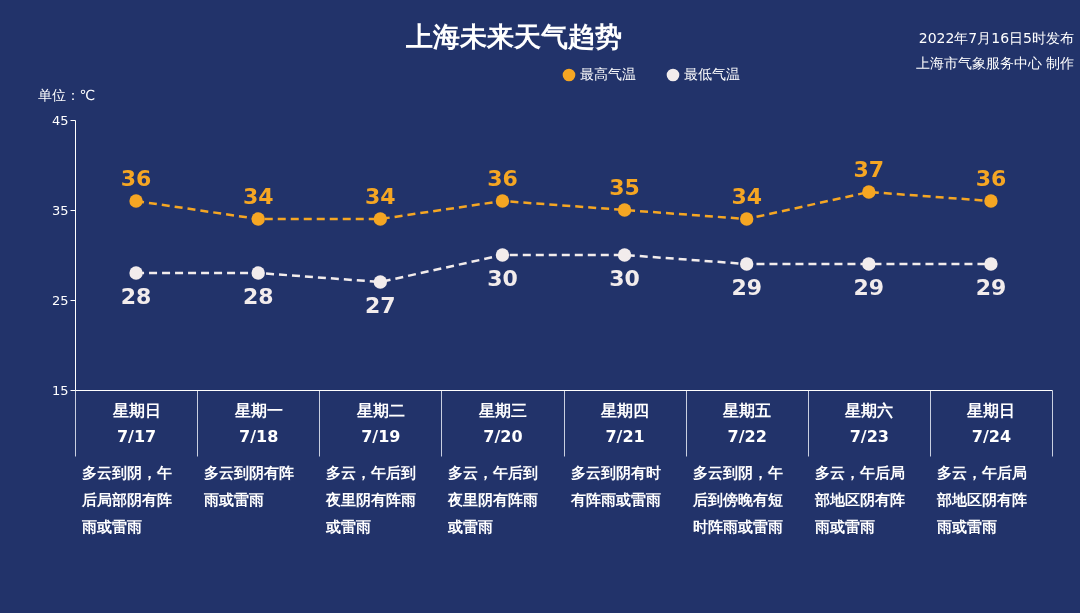 The width and height of the screenshot is (1080, 613). I want to click on y-tick-label: 25, so click(60, 300).